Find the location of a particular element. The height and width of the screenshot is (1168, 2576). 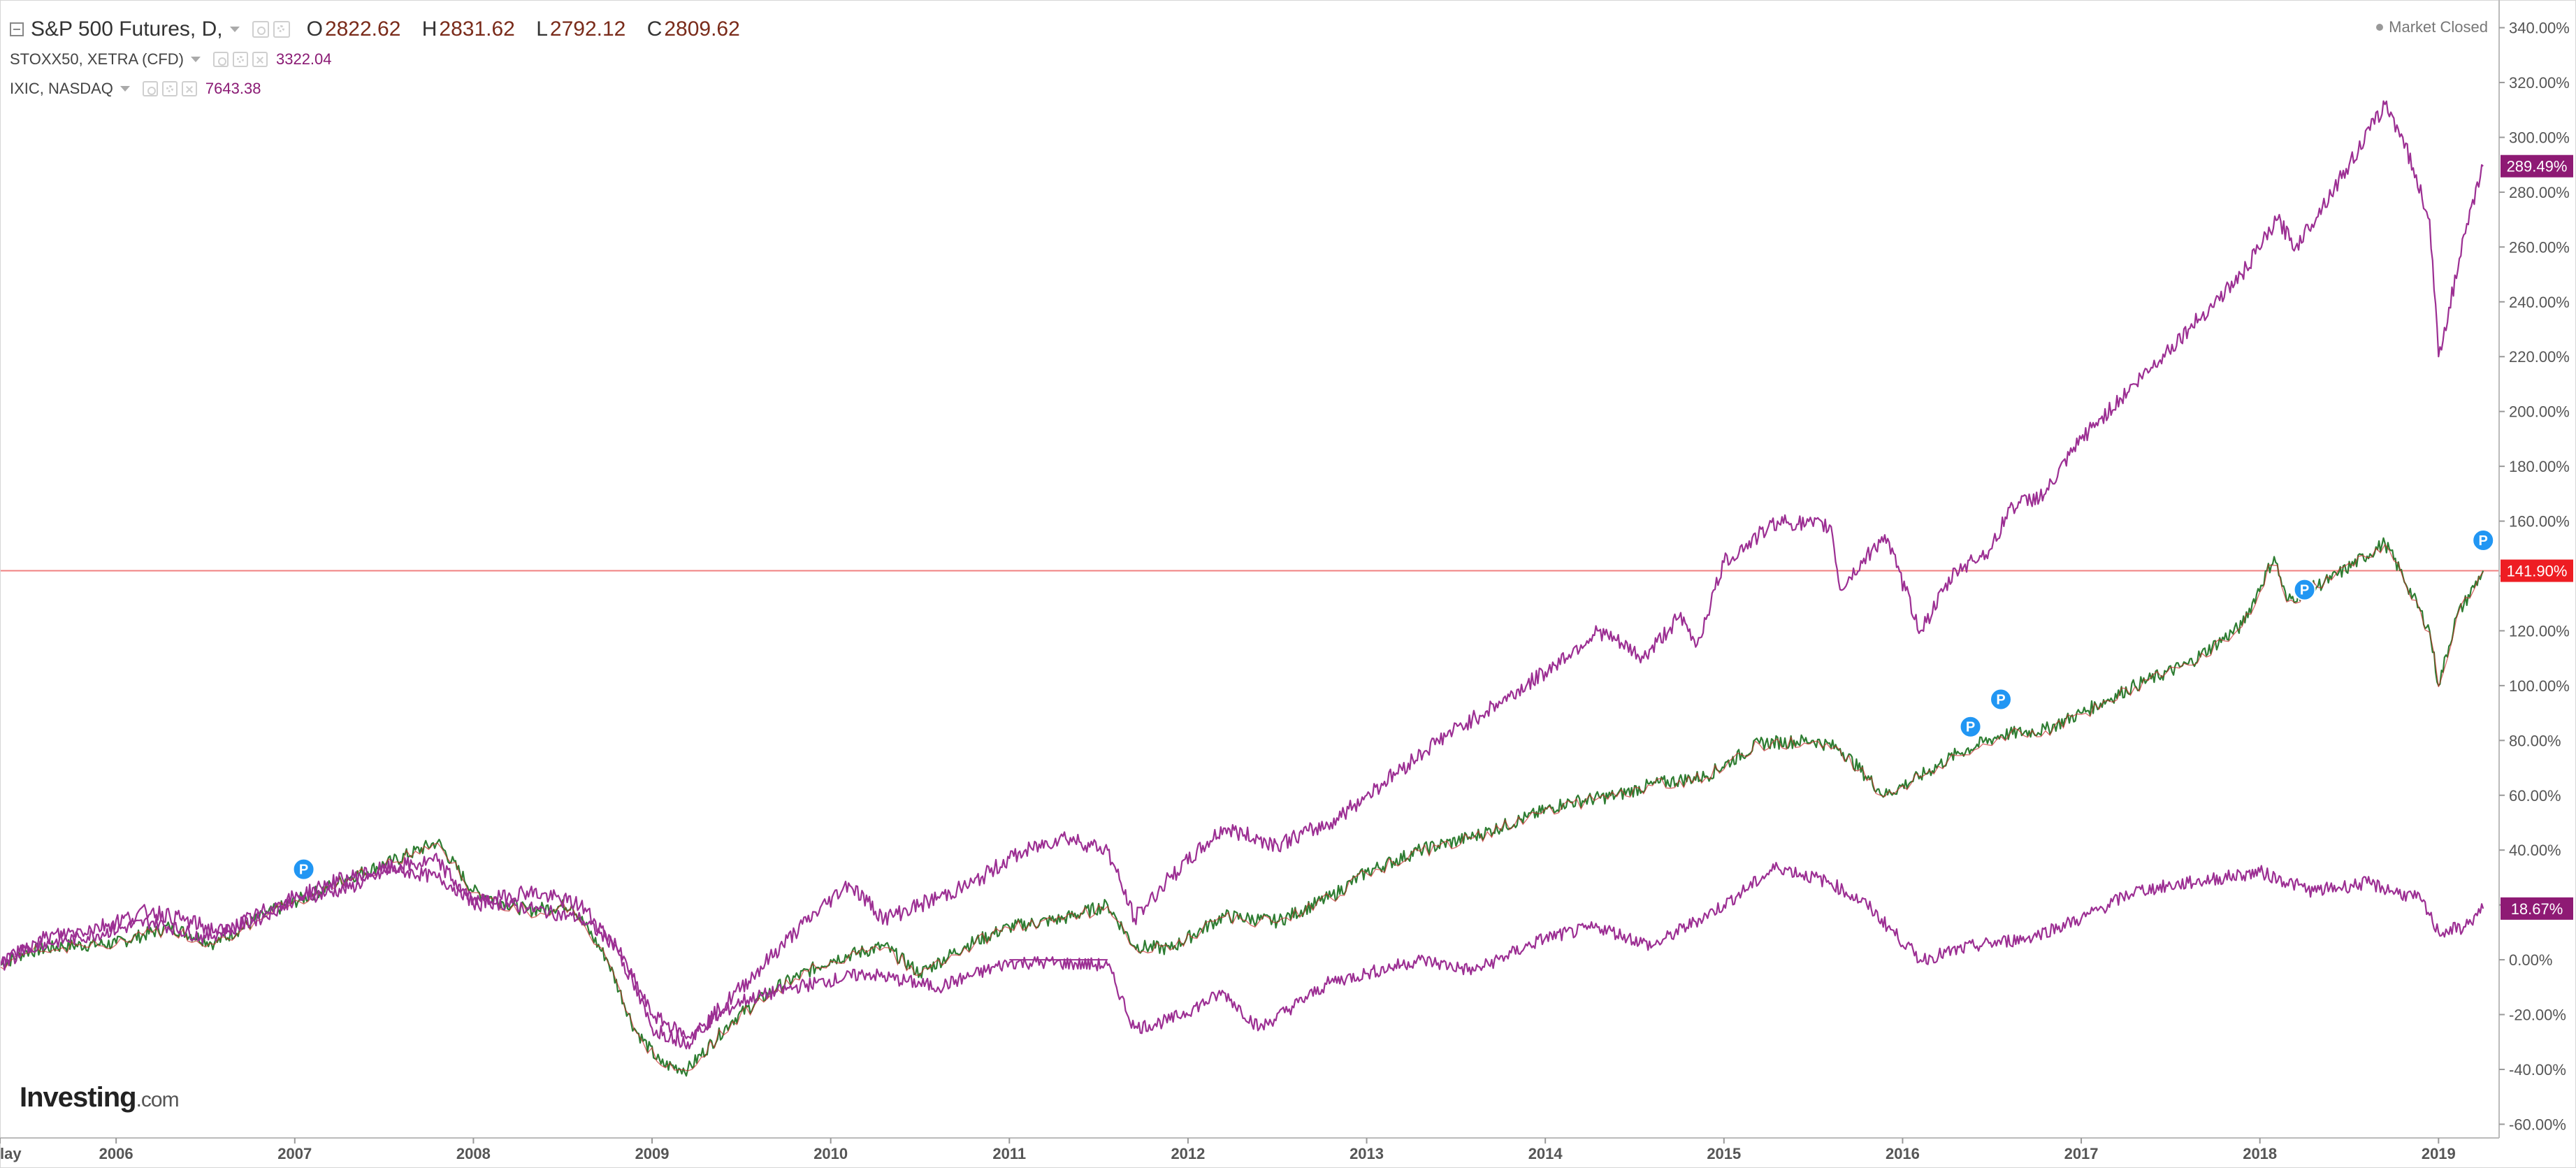

x-tick-label: 2007 is located at coordinates (294, 1153).